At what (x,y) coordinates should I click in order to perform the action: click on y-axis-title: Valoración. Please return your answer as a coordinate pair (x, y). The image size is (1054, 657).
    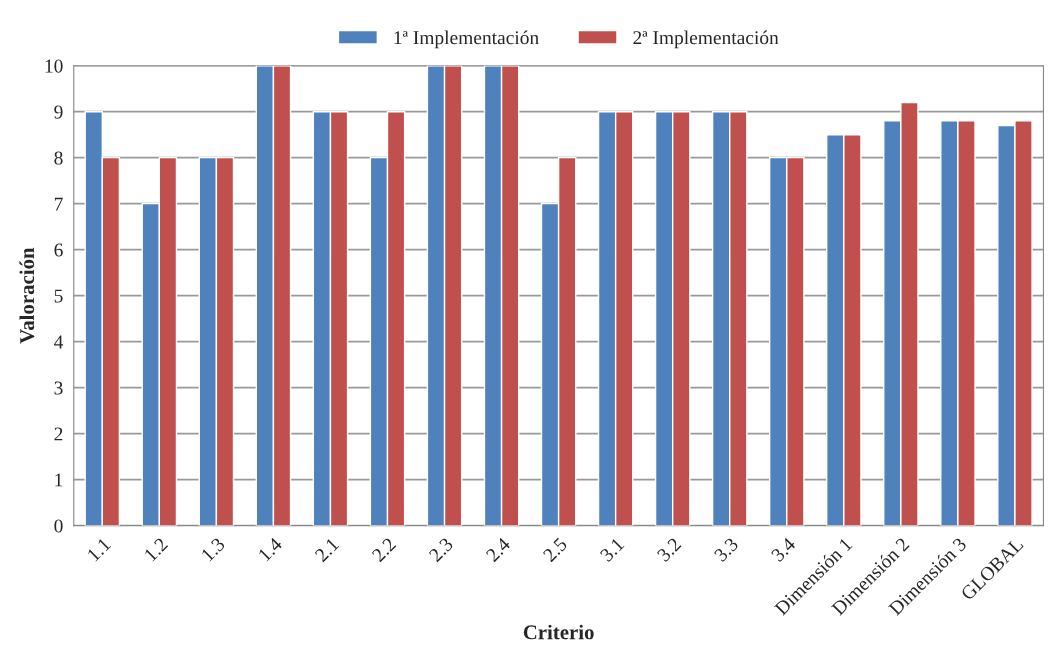
    Looking at the image, I should click on (27, 295).